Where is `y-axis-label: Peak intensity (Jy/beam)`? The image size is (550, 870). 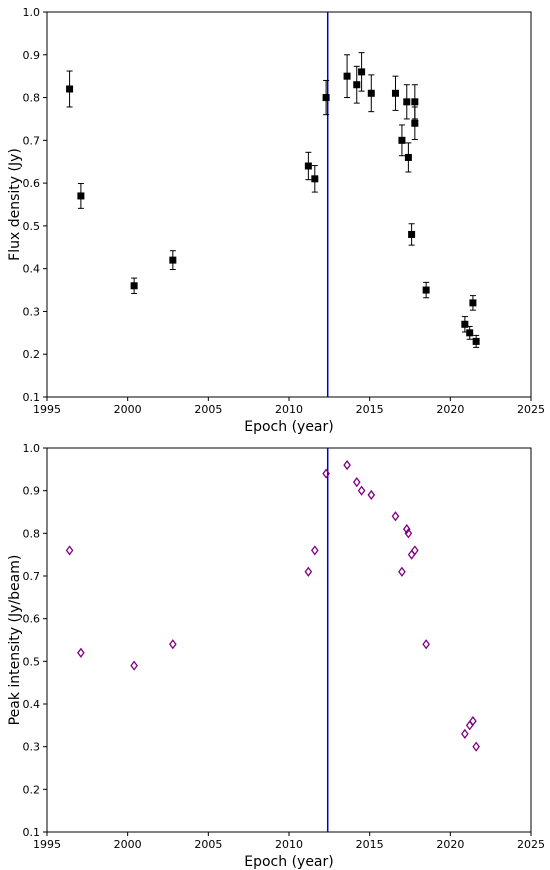 y-axis-label: Peak intensity (Jy/beam) is located at coordinates (15, 640).